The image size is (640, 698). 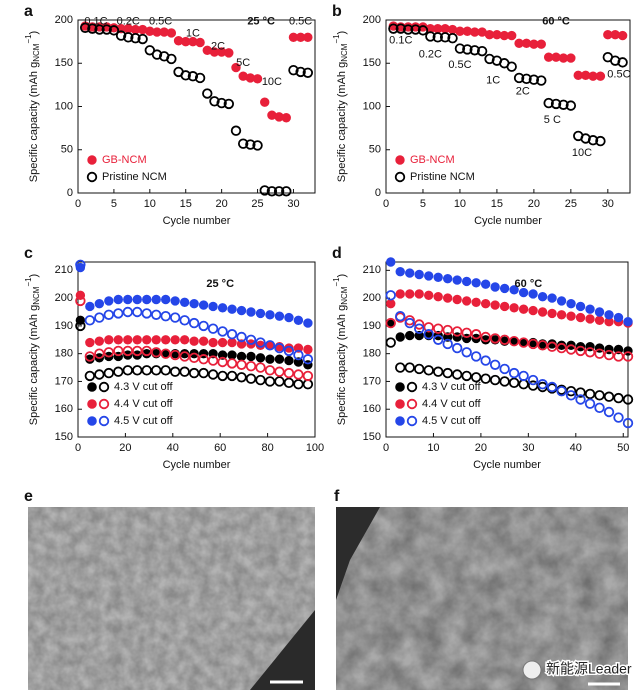 I want to click on legend-label: Pristine NCM, so click(x=134, y=177).